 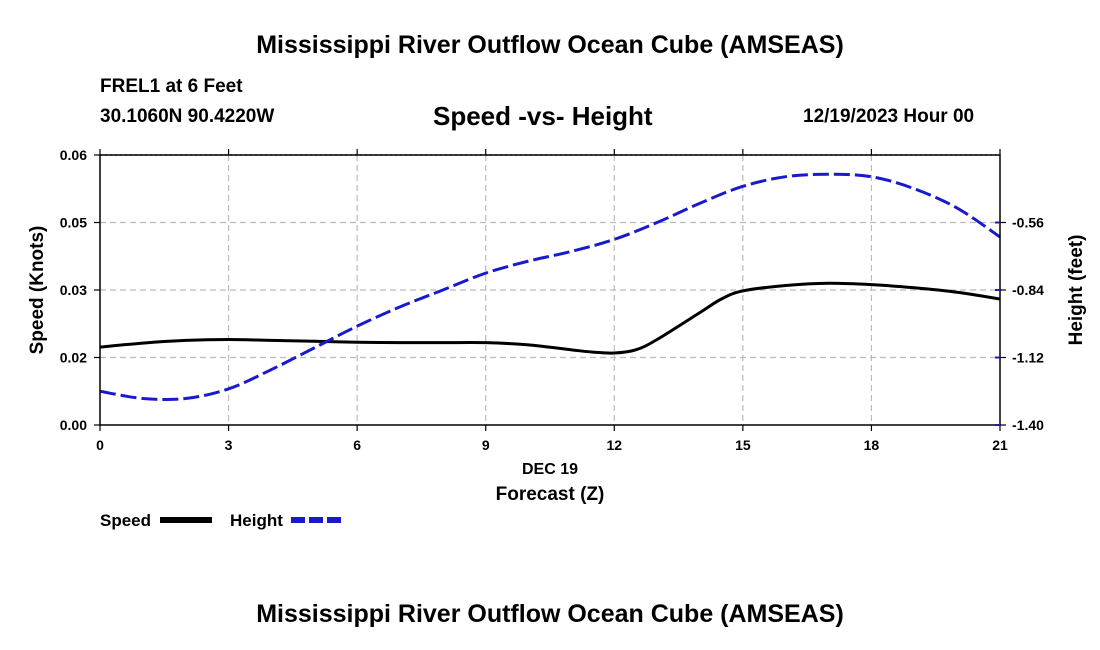 What do you see at coordinates (1000, 445) in the screenshot?
I see `x-tick-label: 21` at bounding box center [1000, 445].